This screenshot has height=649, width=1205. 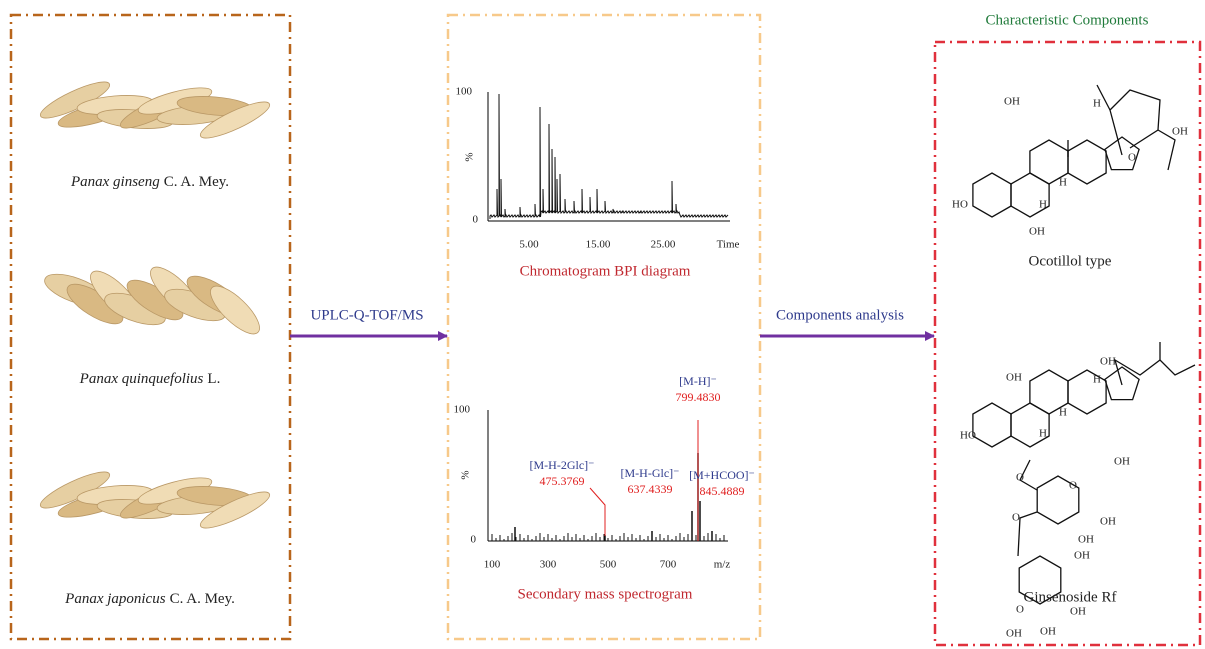 What do you see at coordinates (1067, 20) in the screenshot?
I see `components-title: Characteristic Components` at bounding box center [1067, 20].